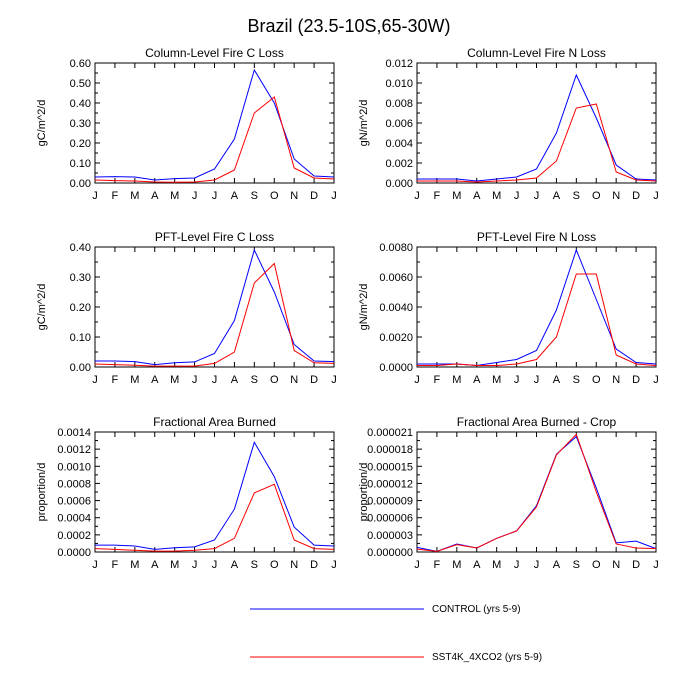 The image size is (700, 700). Describe the element at coordinates (399, 184) in the screenshot. I see `y-tick-label: 0.000` at that location.